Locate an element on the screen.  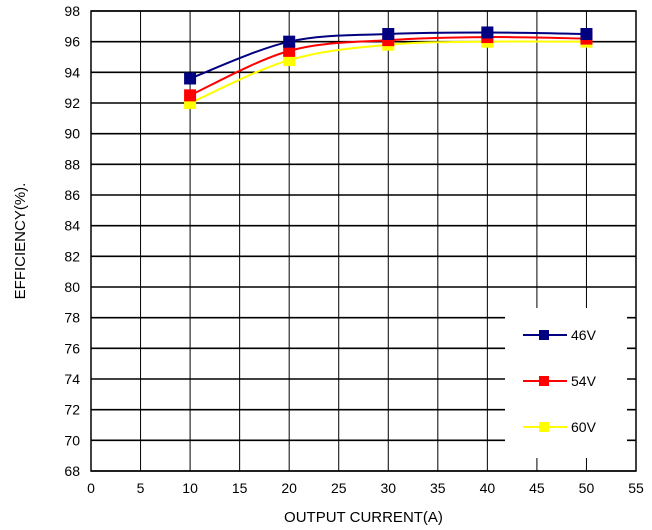
series-46V is located at coordinates (388, 55).